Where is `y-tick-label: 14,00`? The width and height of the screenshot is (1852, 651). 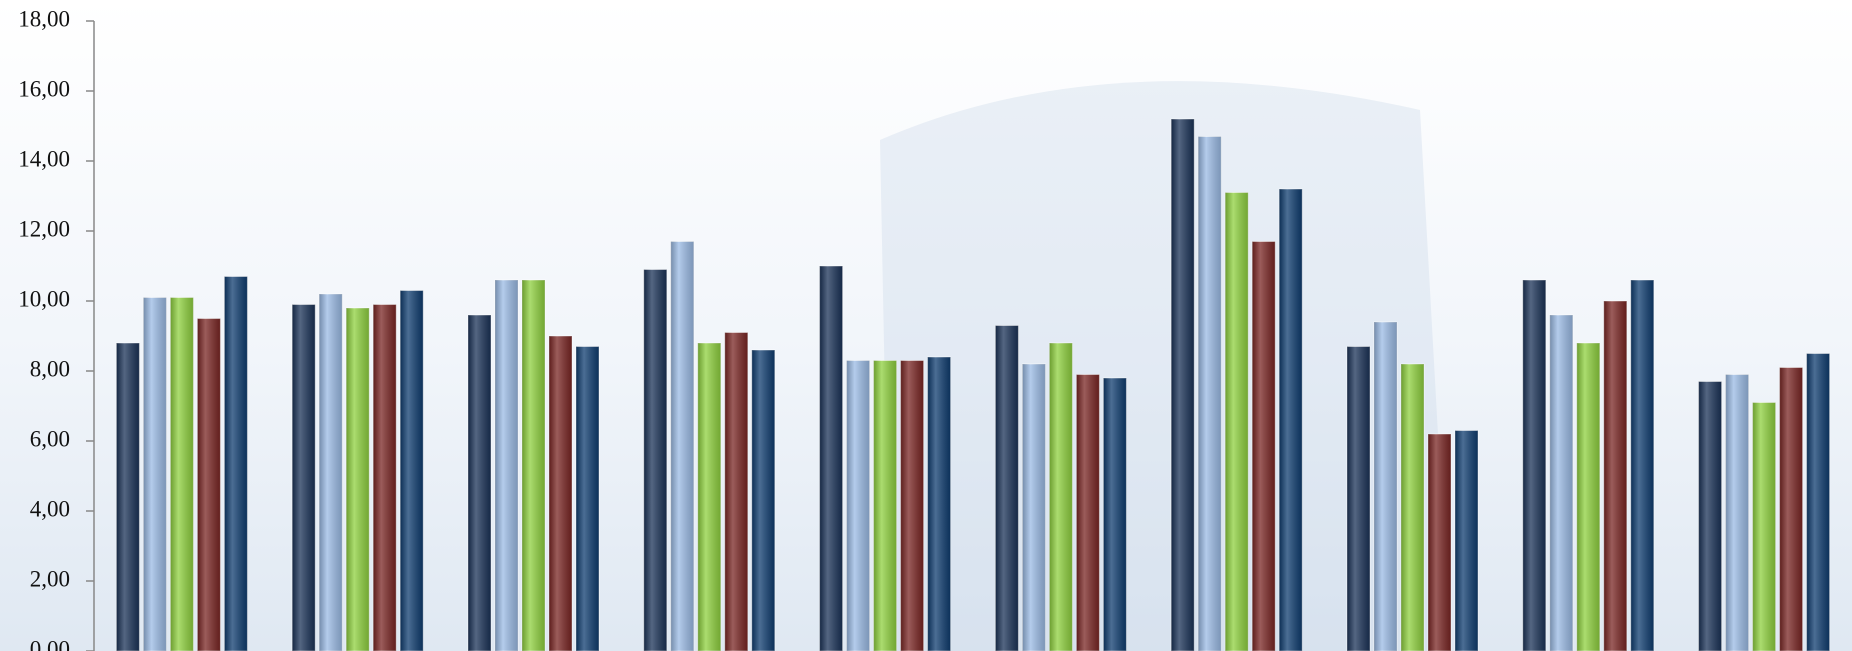 y-tick-label: 14,00 is located at coordinates (44, 158).